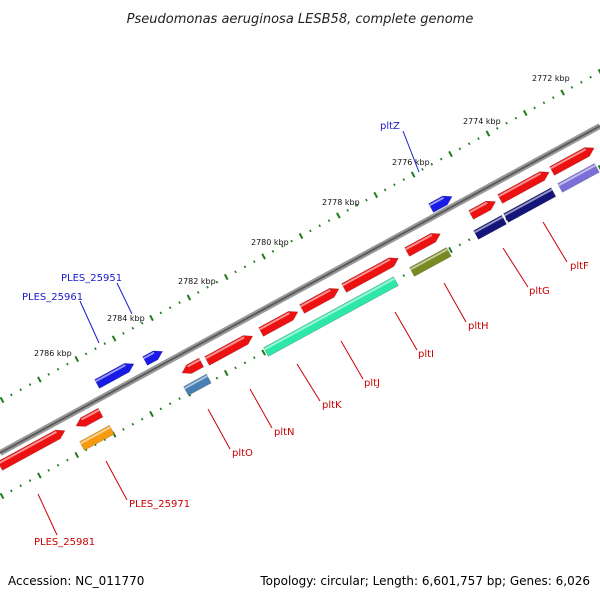 The height and width of the screenshot is (600, 600). I want to click on gene-label-pltK: pltK, so click(332, 405).